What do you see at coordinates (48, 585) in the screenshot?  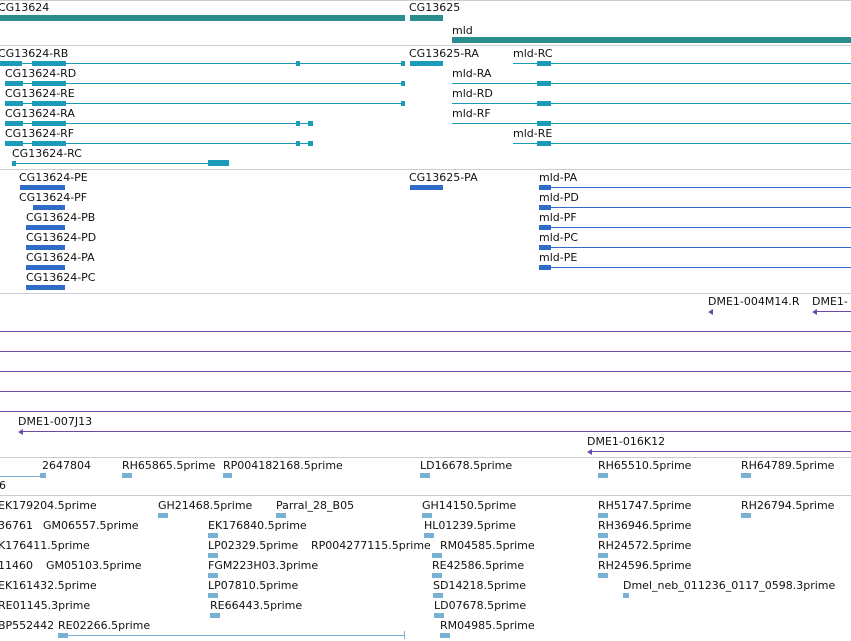 I see `feature-label: EK161432.5prime` at bounding box center [48, 585].